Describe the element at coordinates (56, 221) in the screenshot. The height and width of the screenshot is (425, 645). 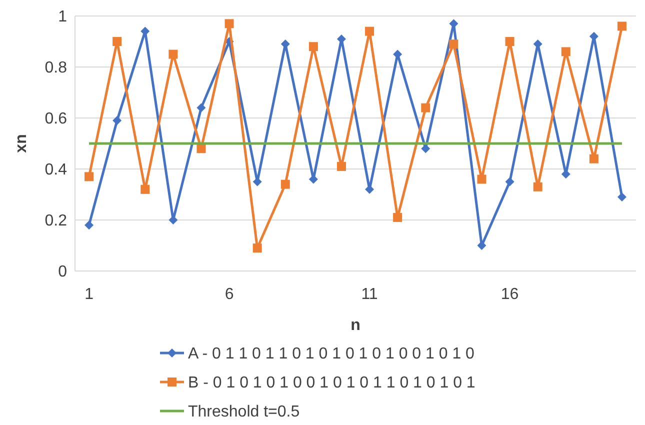
I see `y-tick-label: 0.2` at that location.